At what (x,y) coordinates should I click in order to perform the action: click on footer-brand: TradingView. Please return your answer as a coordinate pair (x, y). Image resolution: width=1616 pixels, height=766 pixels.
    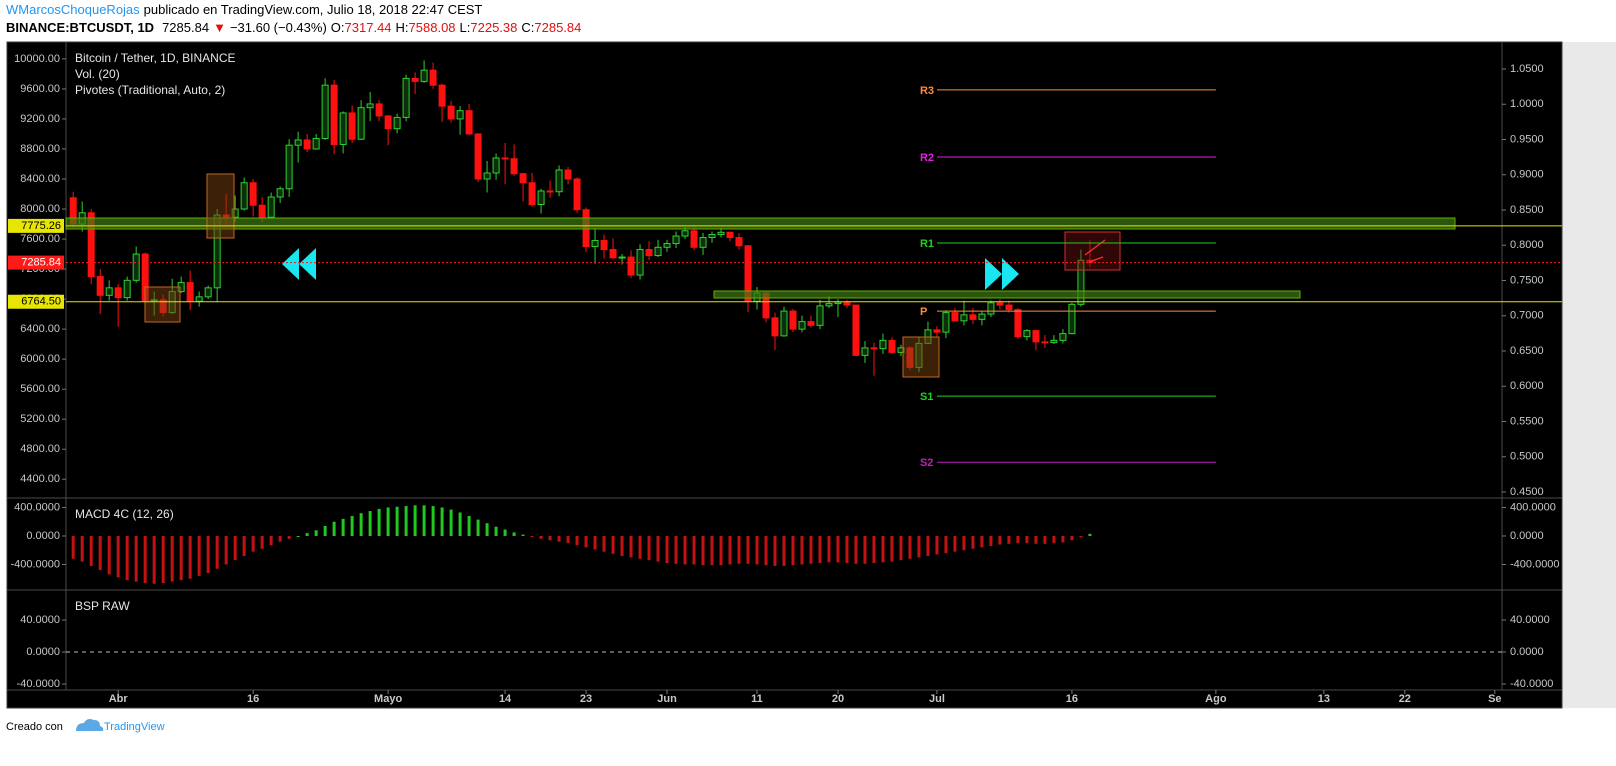
    Looking at the image, I should click on (134, 727).